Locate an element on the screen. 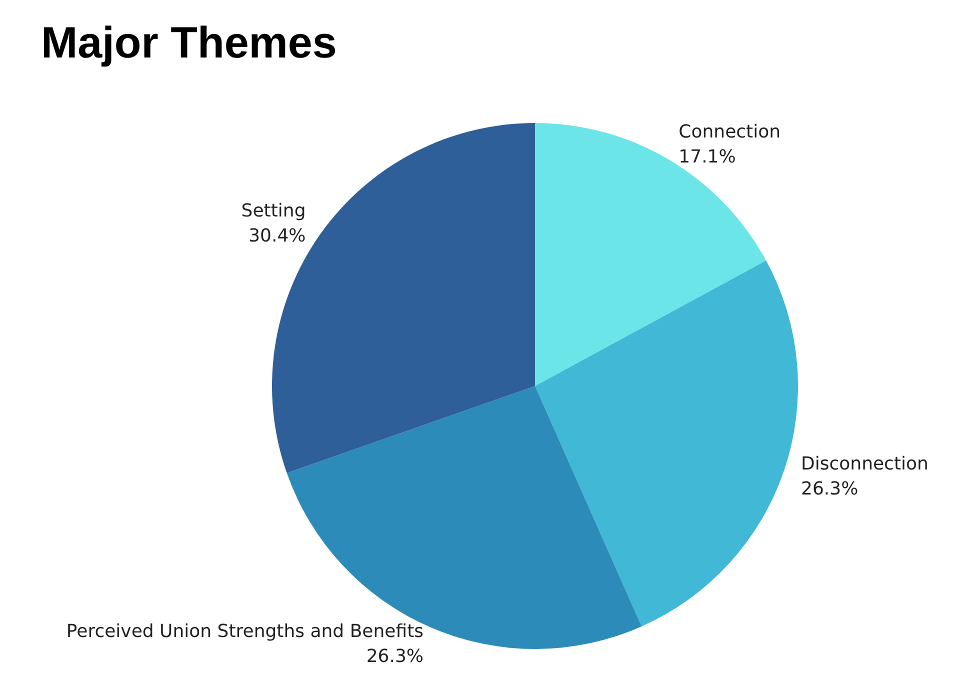 Image resolution: width=975 pixels, height=698 pixels. slice-label: Connection is located at coordinates (729, 132).